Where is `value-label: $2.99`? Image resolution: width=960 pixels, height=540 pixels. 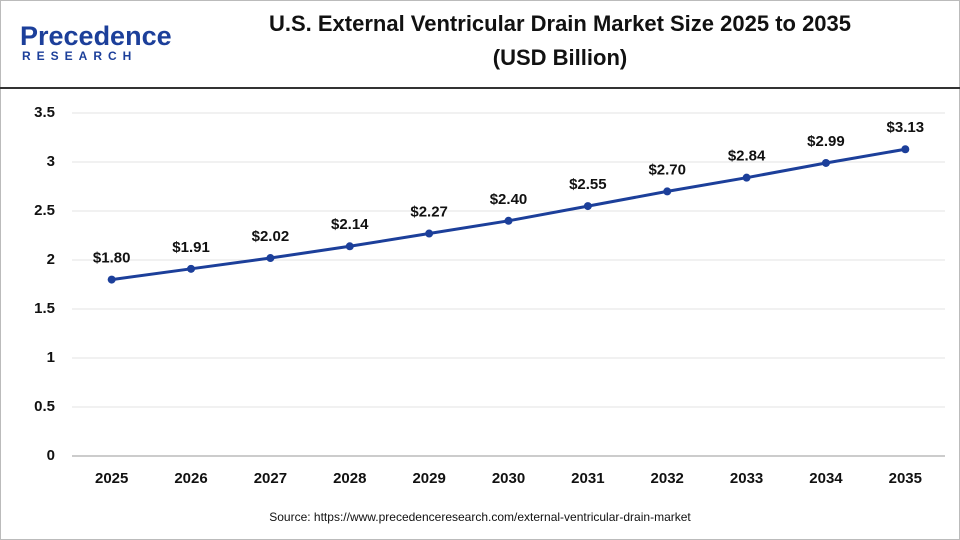
value-label: $2.99 is located at coordinates (826, 141).